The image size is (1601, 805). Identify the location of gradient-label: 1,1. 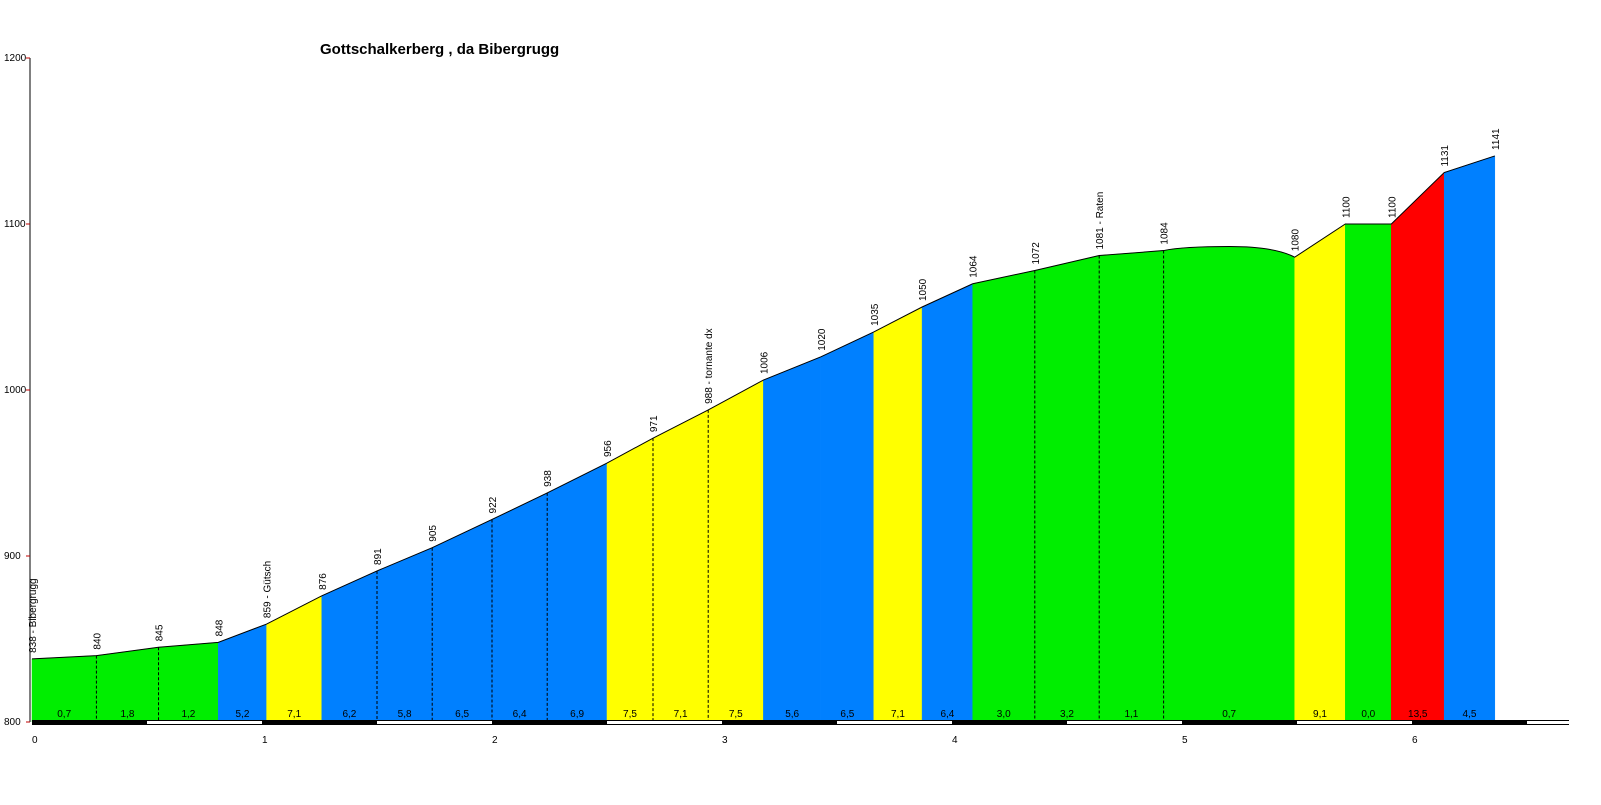
(1131, 714).